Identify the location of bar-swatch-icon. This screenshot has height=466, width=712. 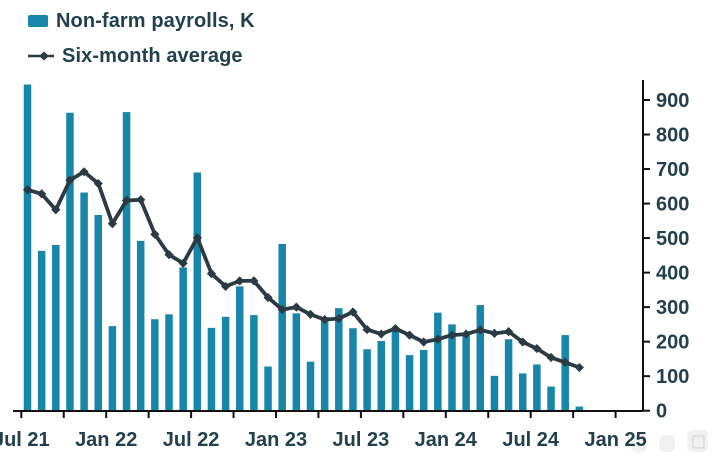
(38, 21).